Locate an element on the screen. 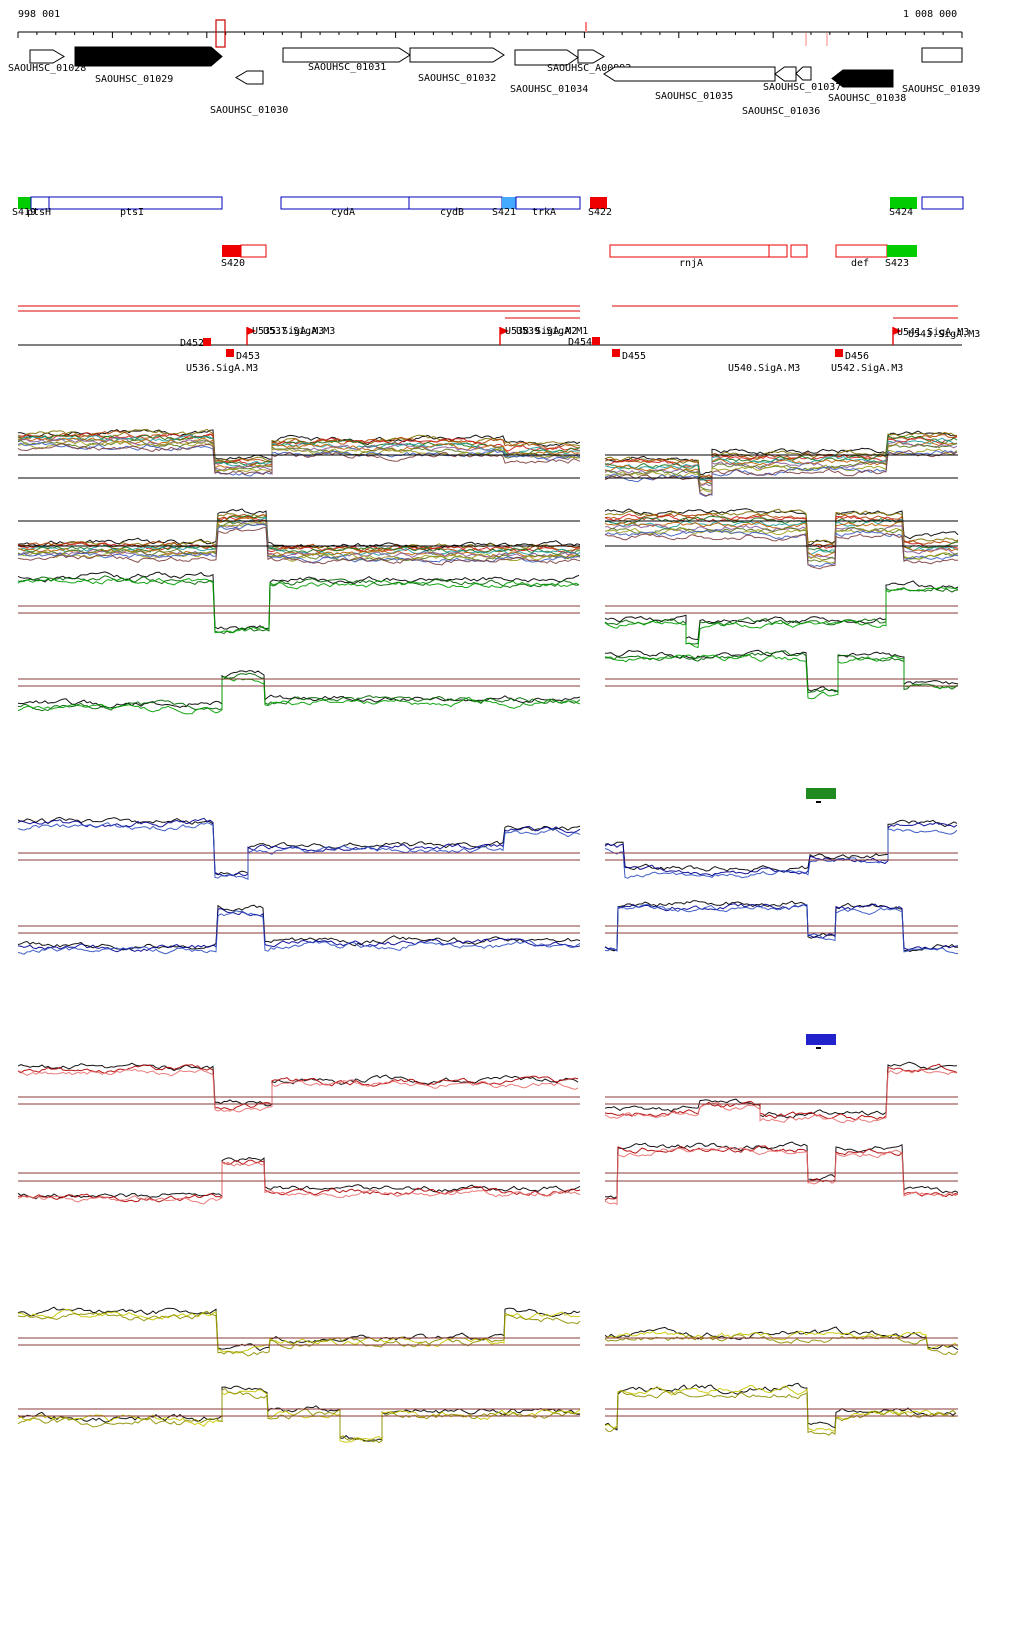 This screenshot has width=1024, height=1640. feature-trkA is located at coordinates (548, 203).